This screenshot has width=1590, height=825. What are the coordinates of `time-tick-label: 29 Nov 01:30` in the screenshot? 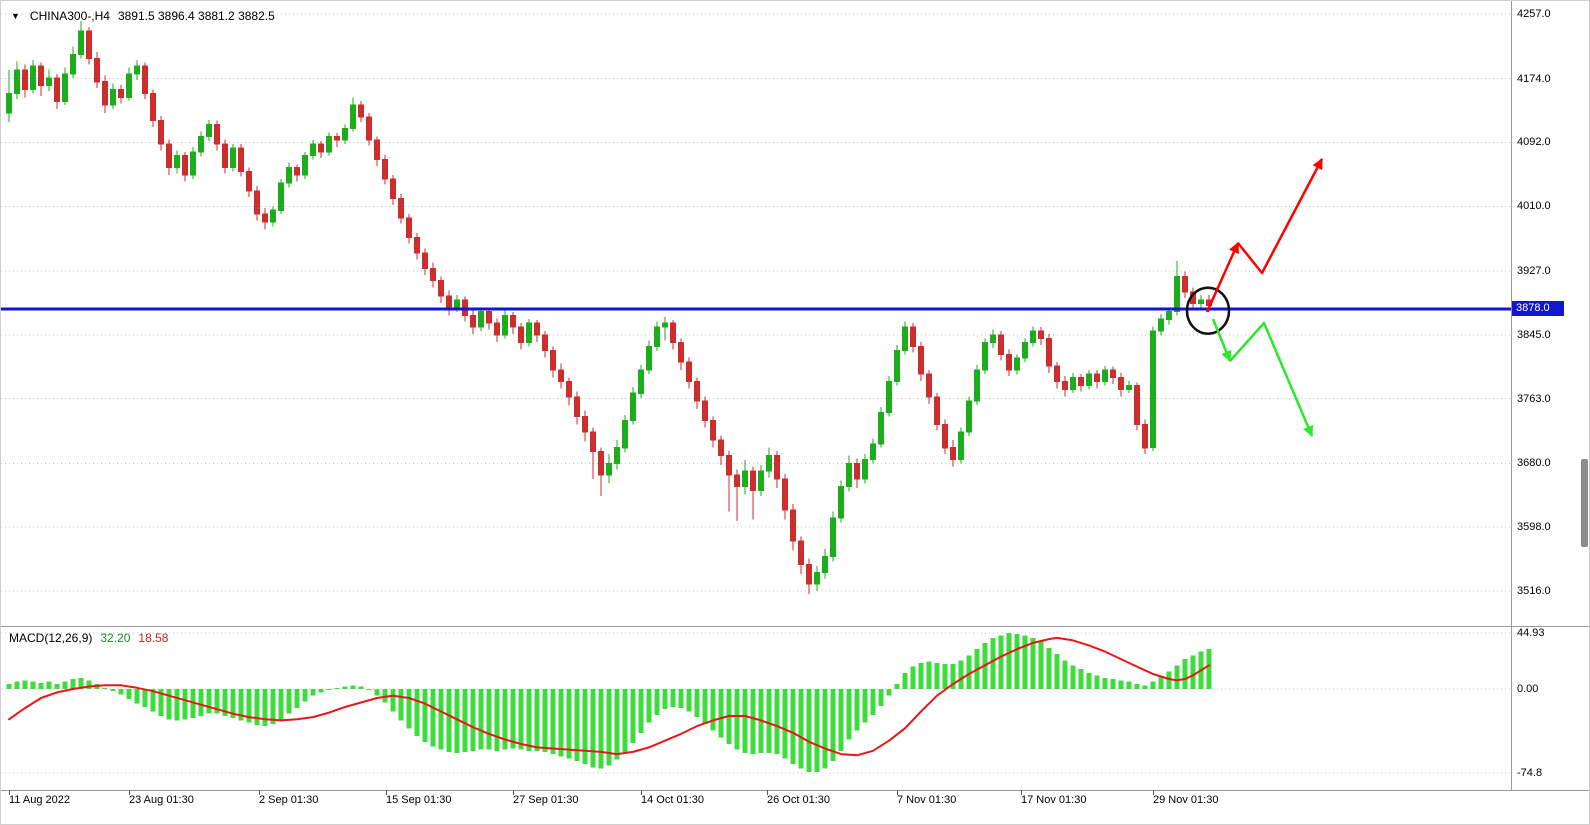 It's located at (1186, 800).